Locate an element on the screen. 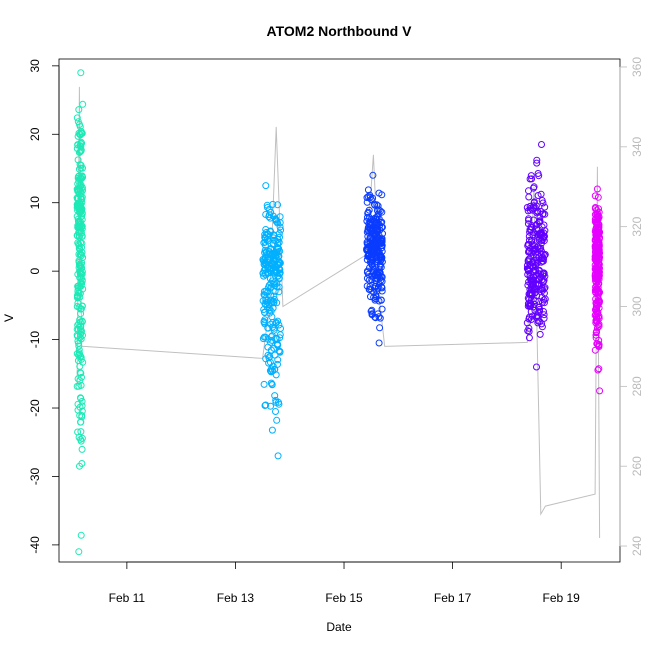  y2-tick-label: 300 is located at coordinates (637, 306).